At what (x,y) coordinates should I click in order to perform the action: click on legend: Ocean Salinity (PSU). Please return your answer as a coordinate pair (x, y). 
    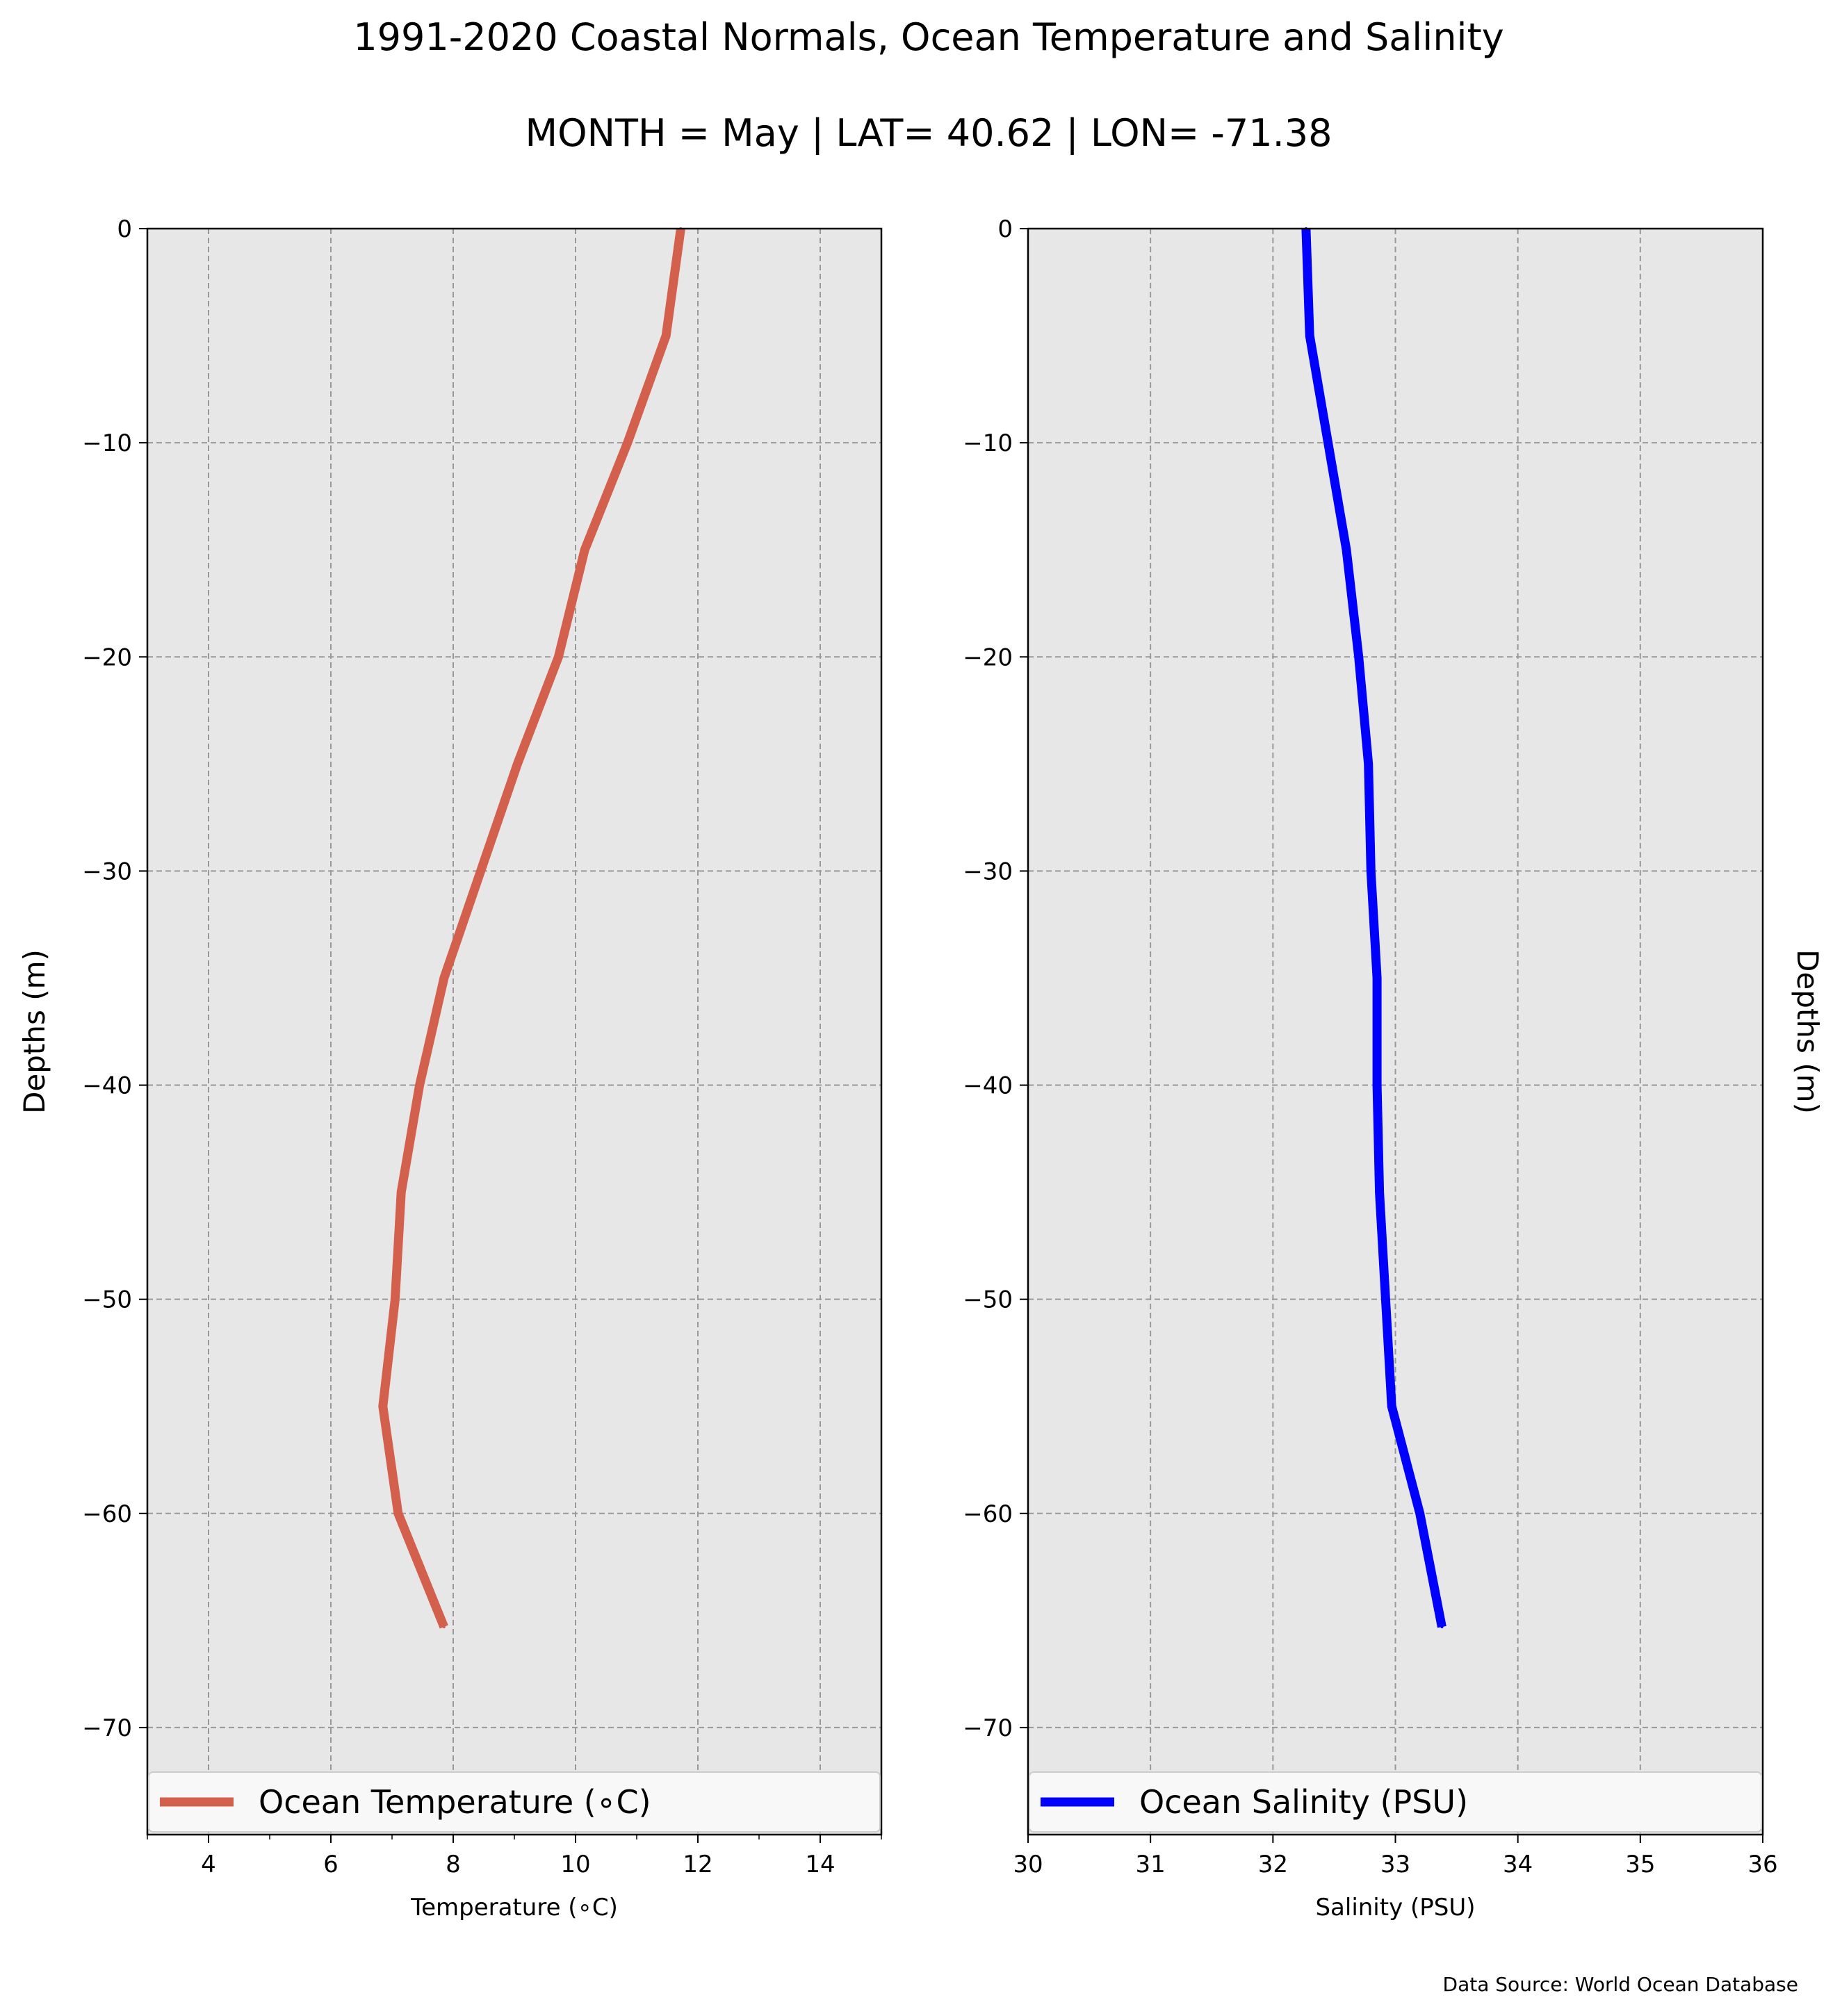
    Looking at the image, I should click on (1395, 1802).